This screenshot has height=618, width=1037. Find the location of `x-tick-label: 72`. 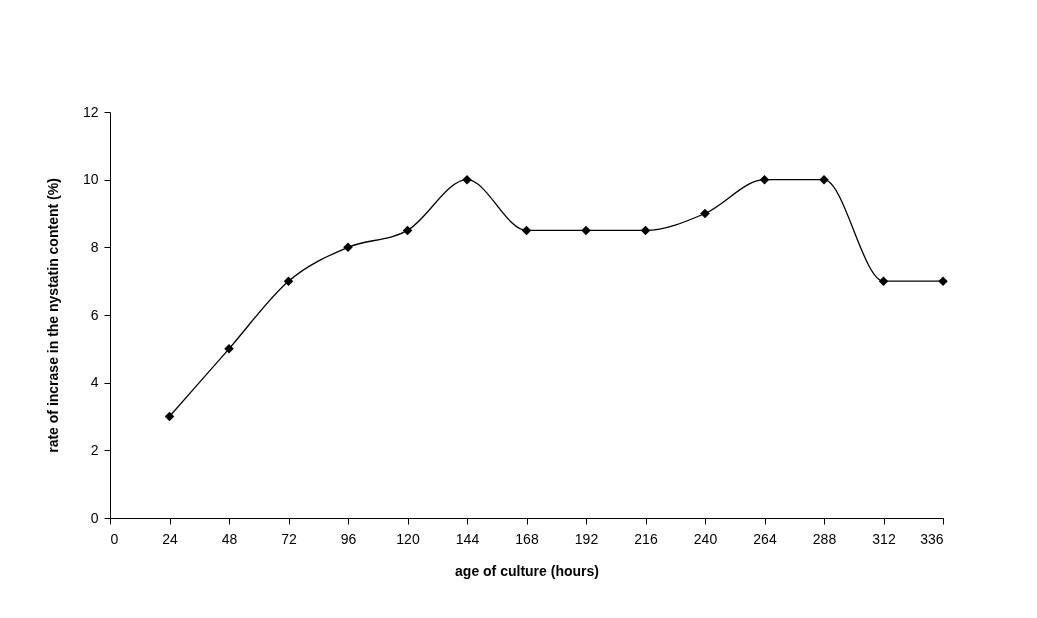

x-tick-label: 72 is located at coordinates (289, 538).